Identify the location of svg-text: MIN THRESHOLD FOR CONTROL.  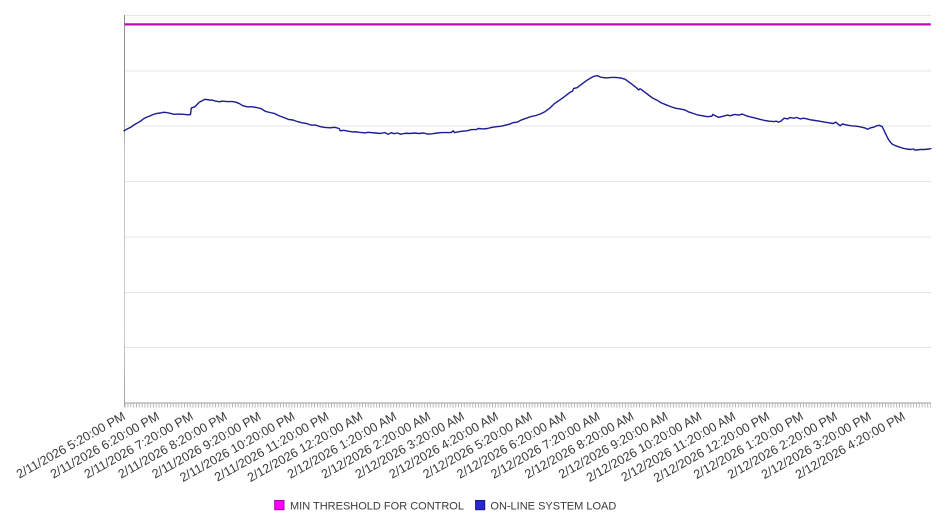
(377, 507).